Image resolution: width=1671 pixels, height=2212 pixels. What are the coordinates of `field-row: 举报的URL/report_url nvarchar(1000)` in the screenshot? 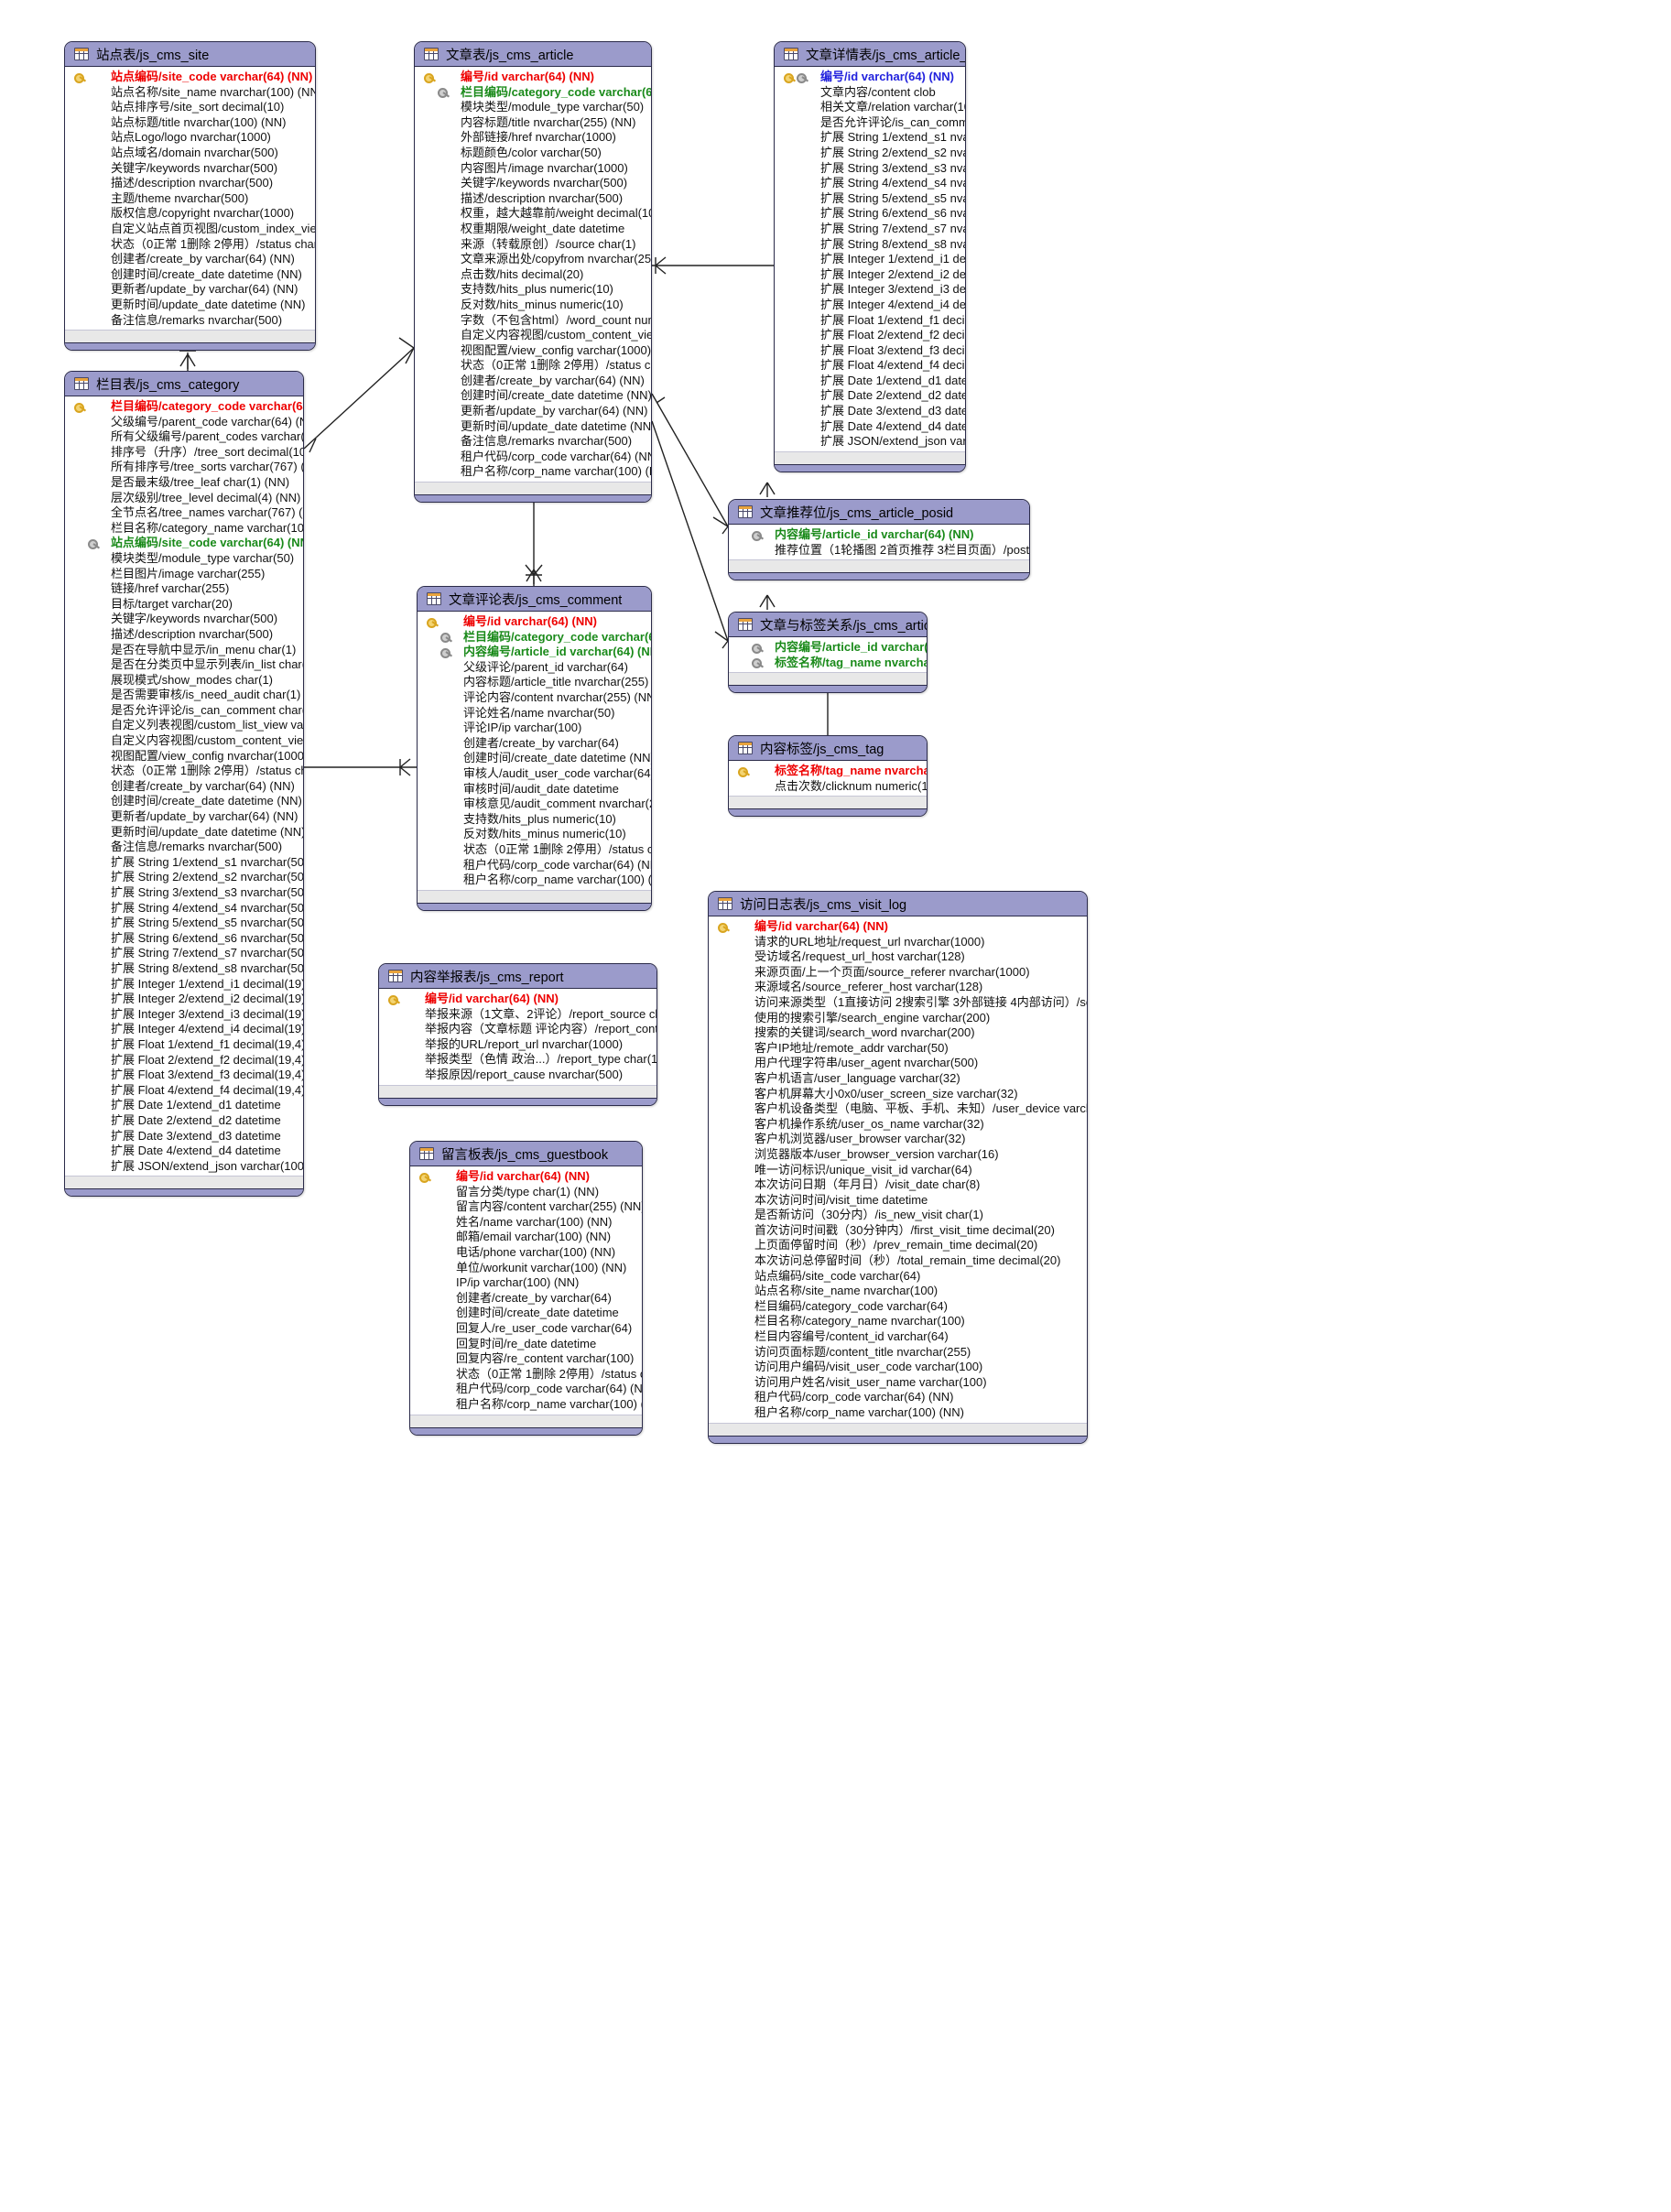 It's located at (517, 1045).